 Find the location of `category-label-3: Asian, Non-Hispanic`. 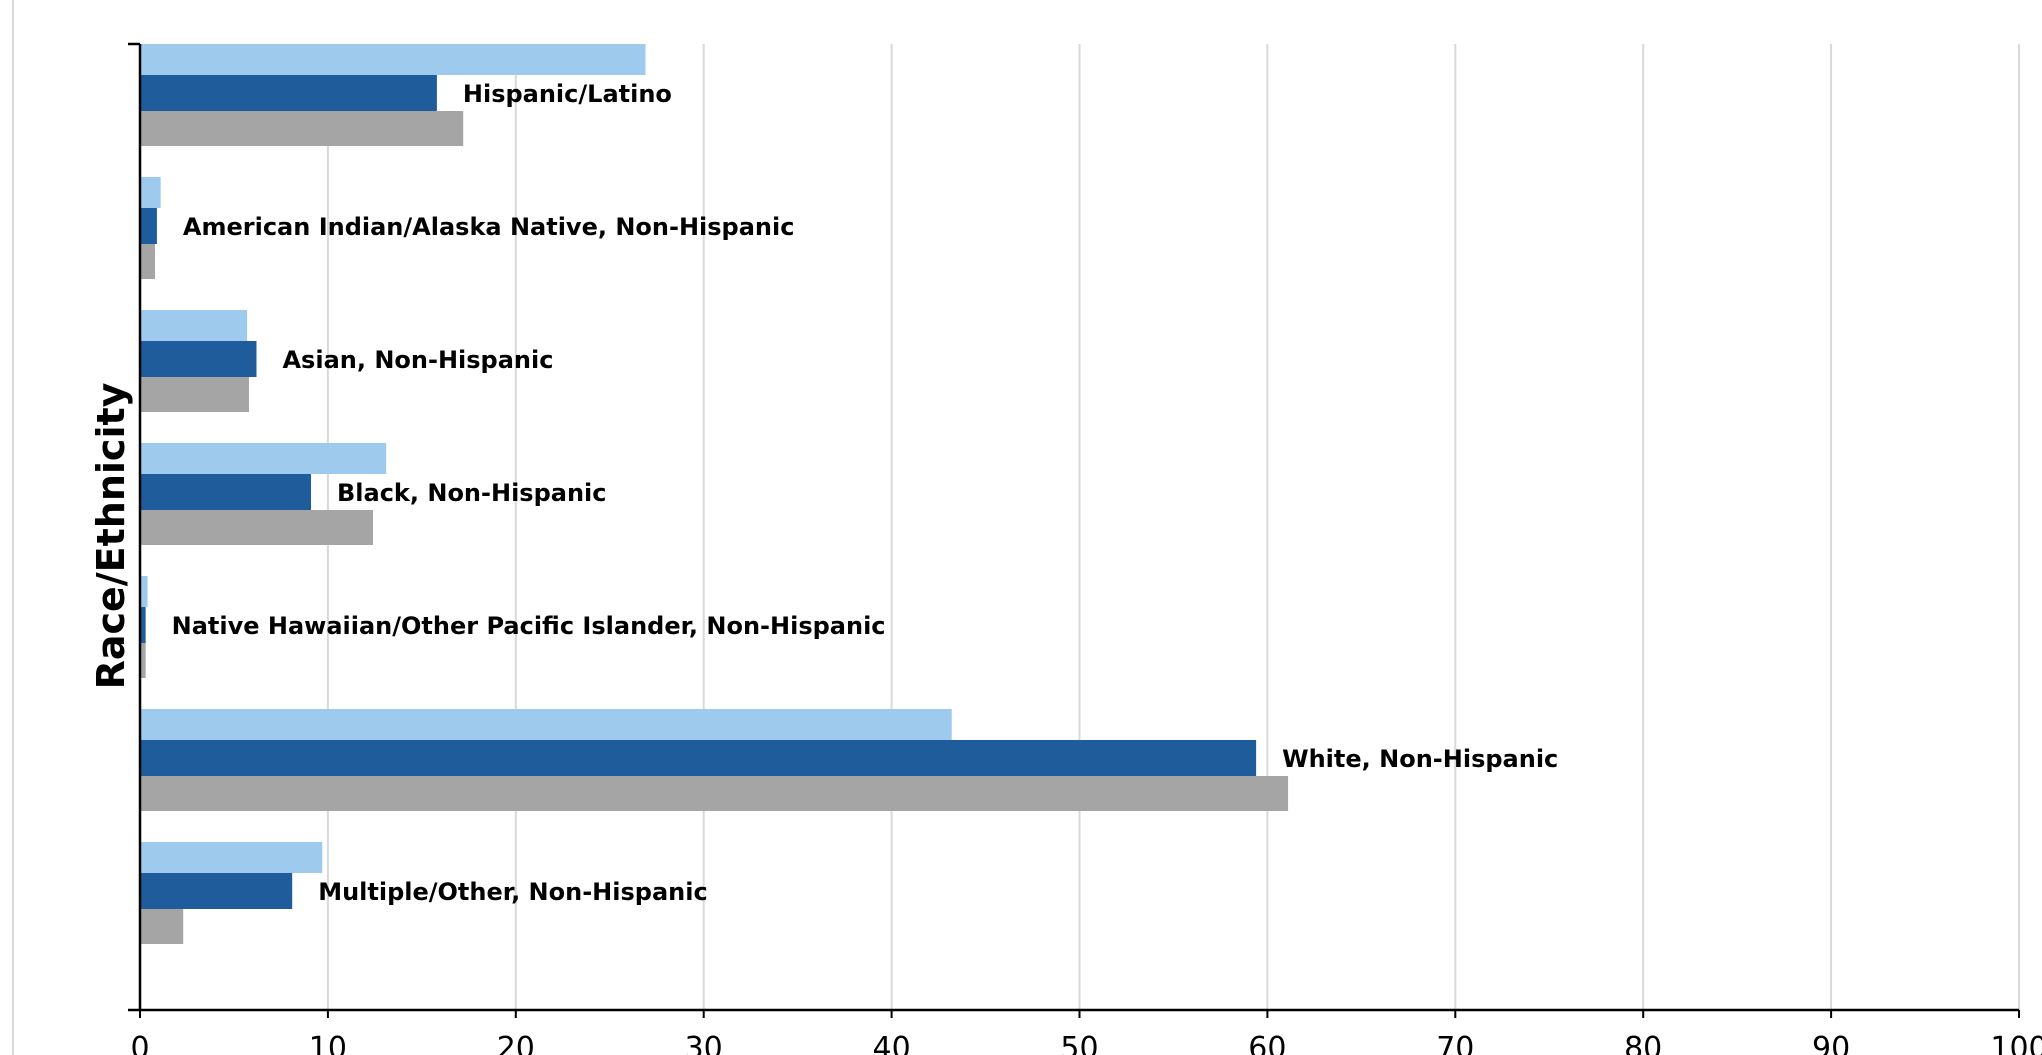

category-label-3: Asian, Non-Hispanic is located at coordinates (417, 360).